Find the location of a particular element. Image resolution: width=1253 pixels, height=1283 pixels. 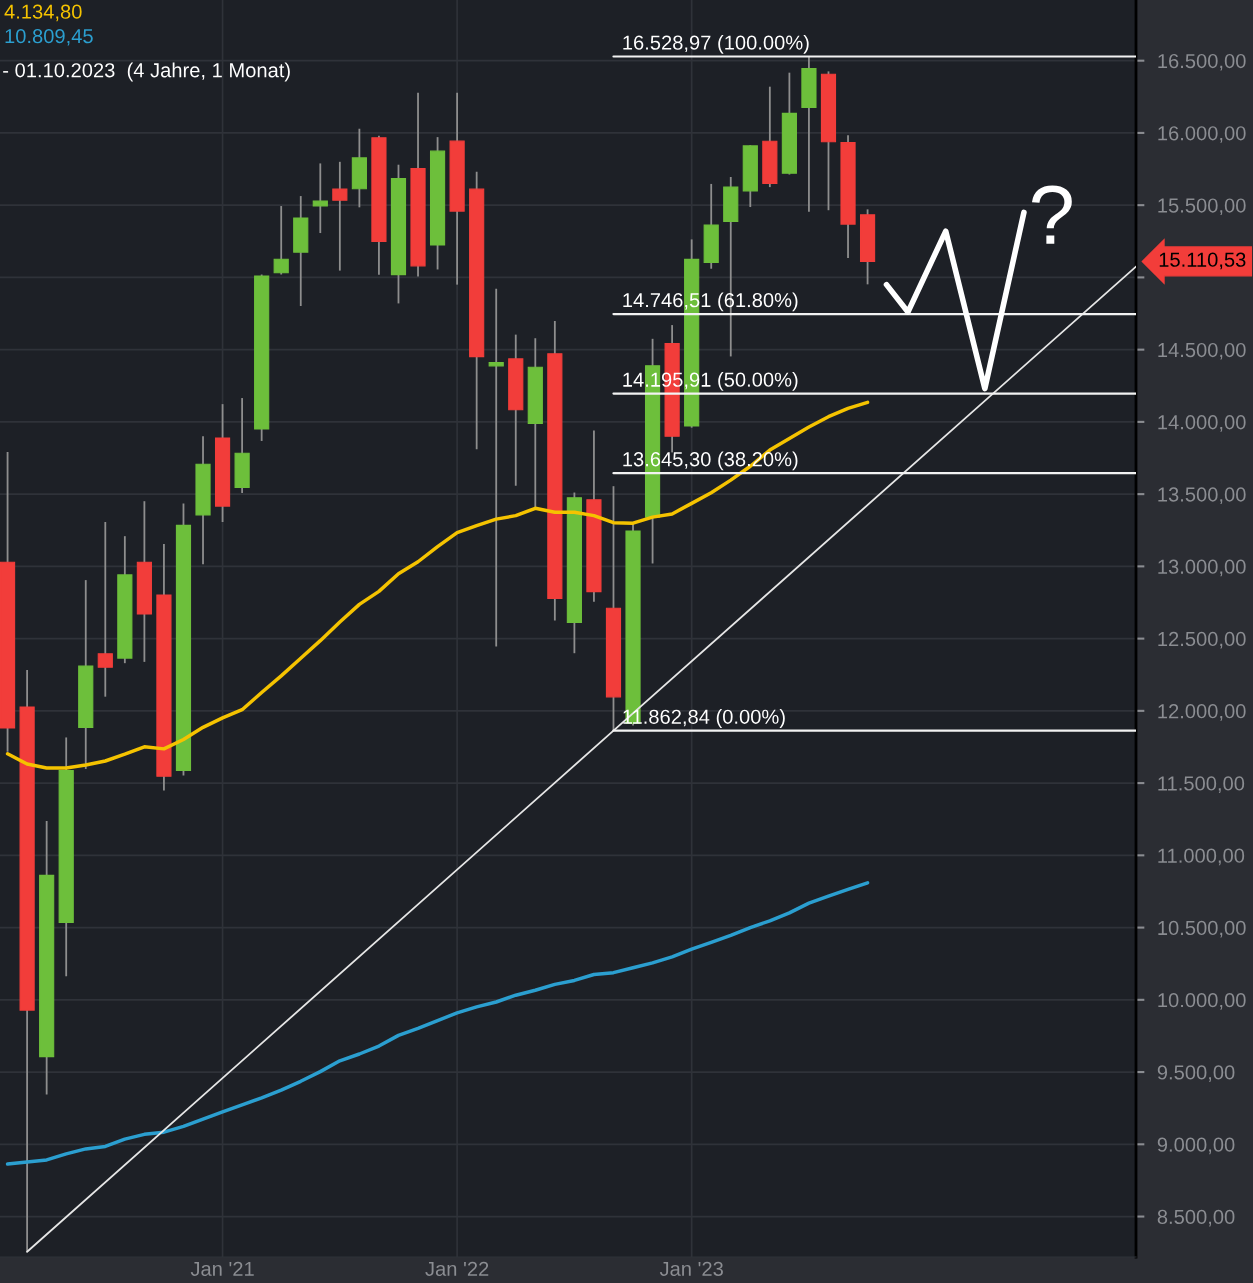

y-tick-label: 12.000,00 is located at coordinates (1202, 712).